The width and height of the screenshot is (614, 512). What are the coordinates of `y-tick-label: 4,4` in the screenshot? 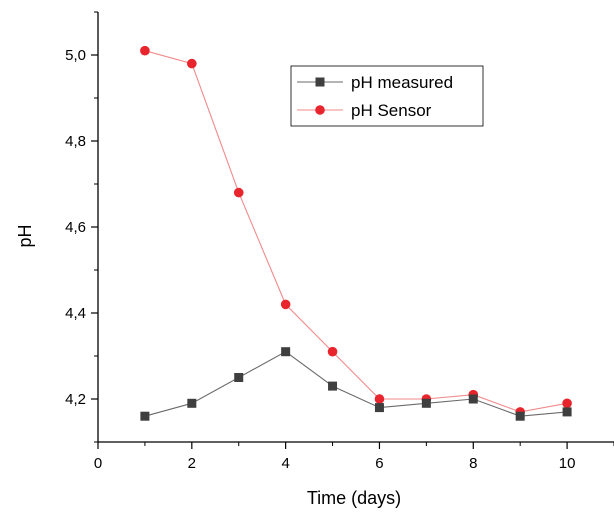 It's located at (75, 313).